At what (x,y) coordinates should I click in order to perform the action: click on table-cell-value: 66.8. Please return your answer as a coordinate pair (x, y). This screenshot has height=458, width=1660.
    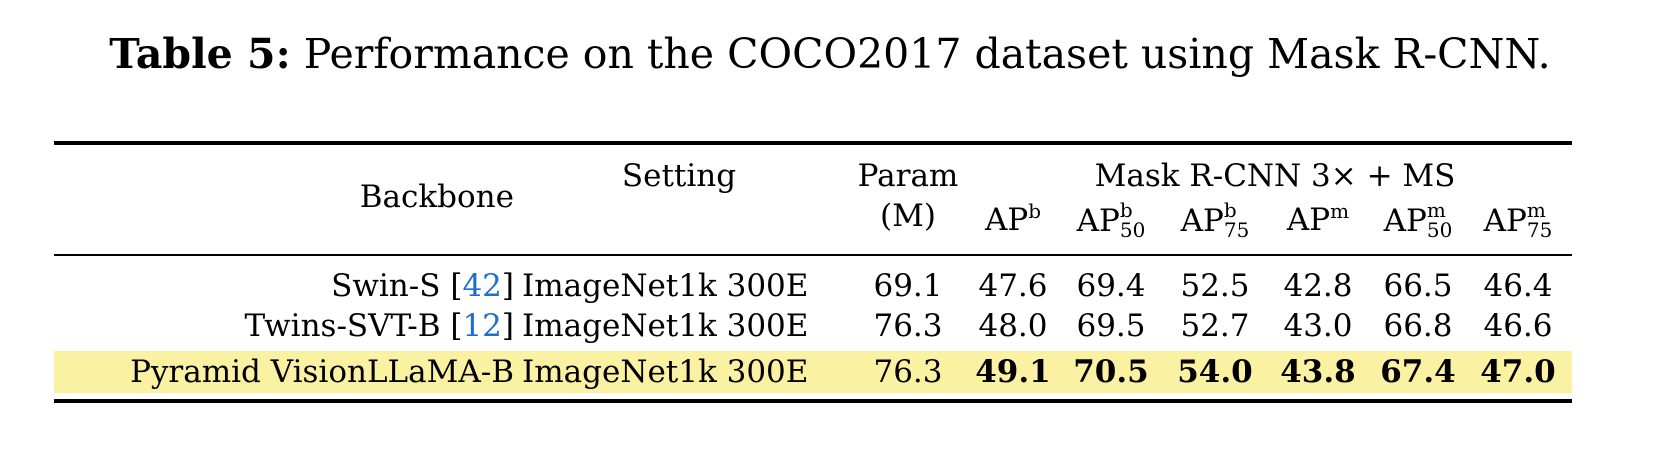
    Looking at the image, I should click on (1418, 326).